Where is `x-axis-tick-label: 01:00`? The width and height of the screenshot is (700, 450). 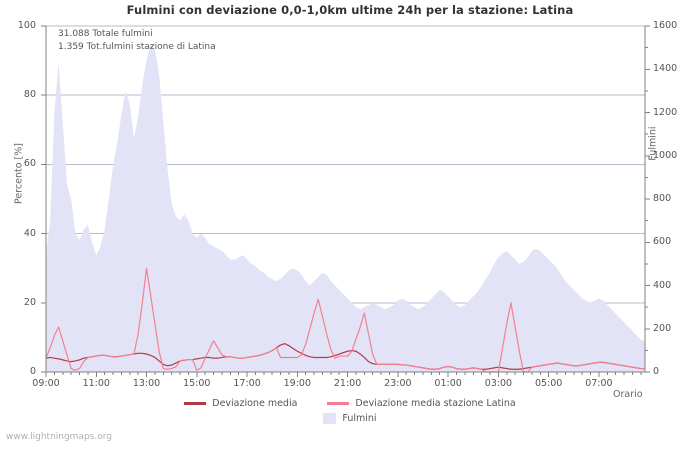
x-axis-tick-label: 01:00 is located at coordinates (448, 383).